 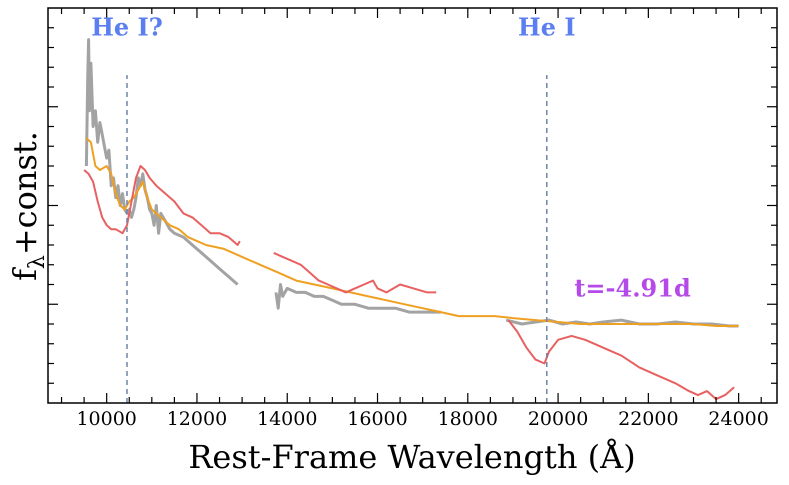 What do you see at coordinates (287, 419) in the screenshot?
I see `x-tick-label: 14000` at bounding box center [287, 419].